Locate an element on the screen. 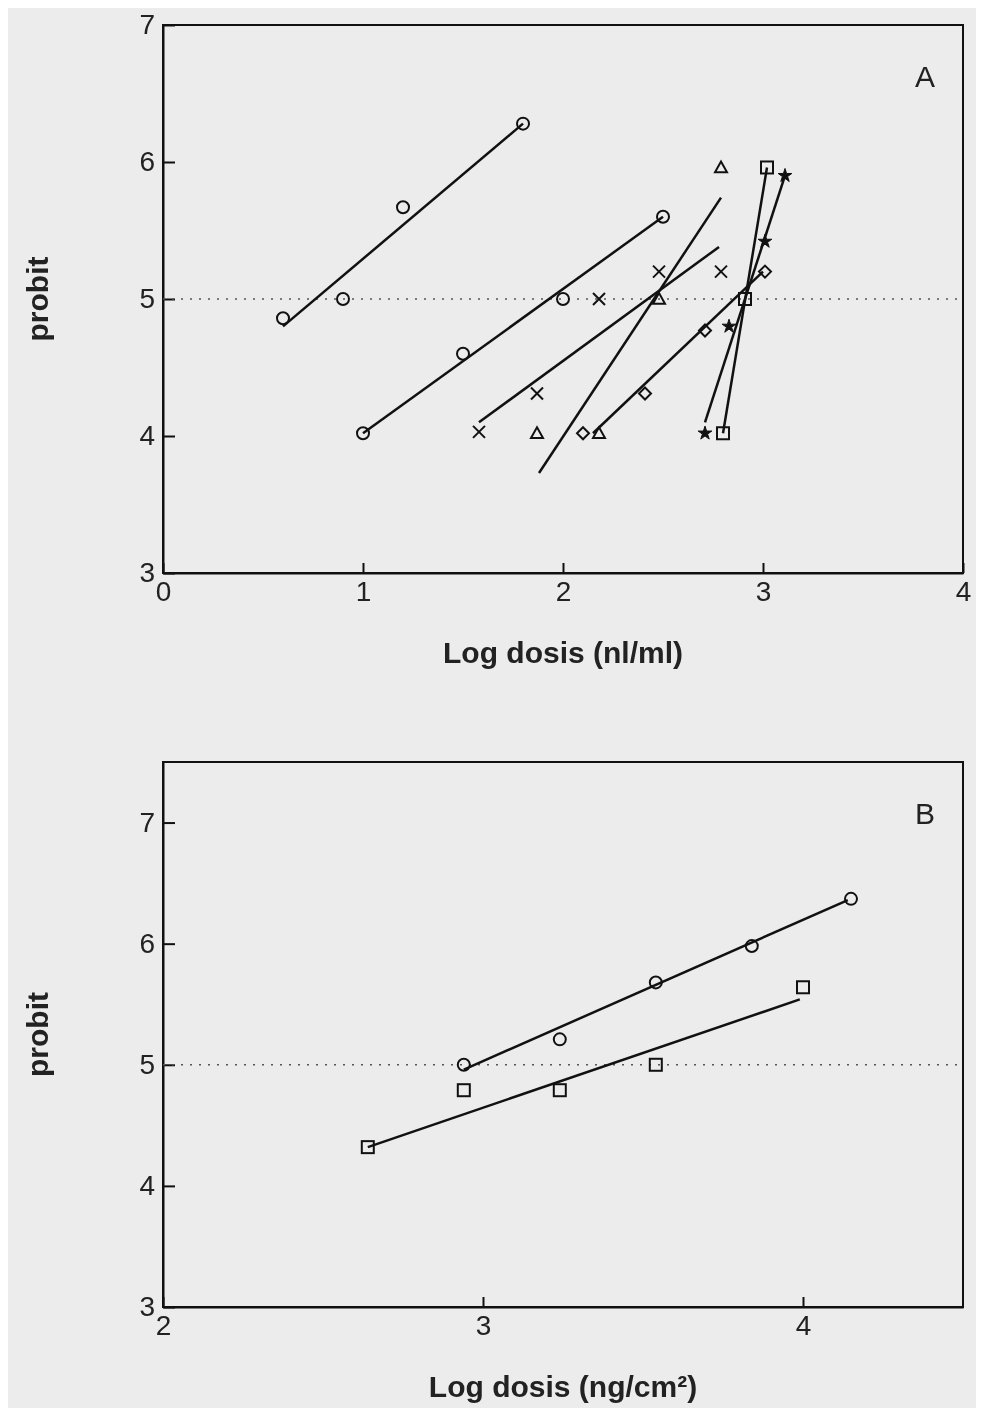  x-axis-title: Log dosis (ng/cm²) is located at coordinates (563, 1386).